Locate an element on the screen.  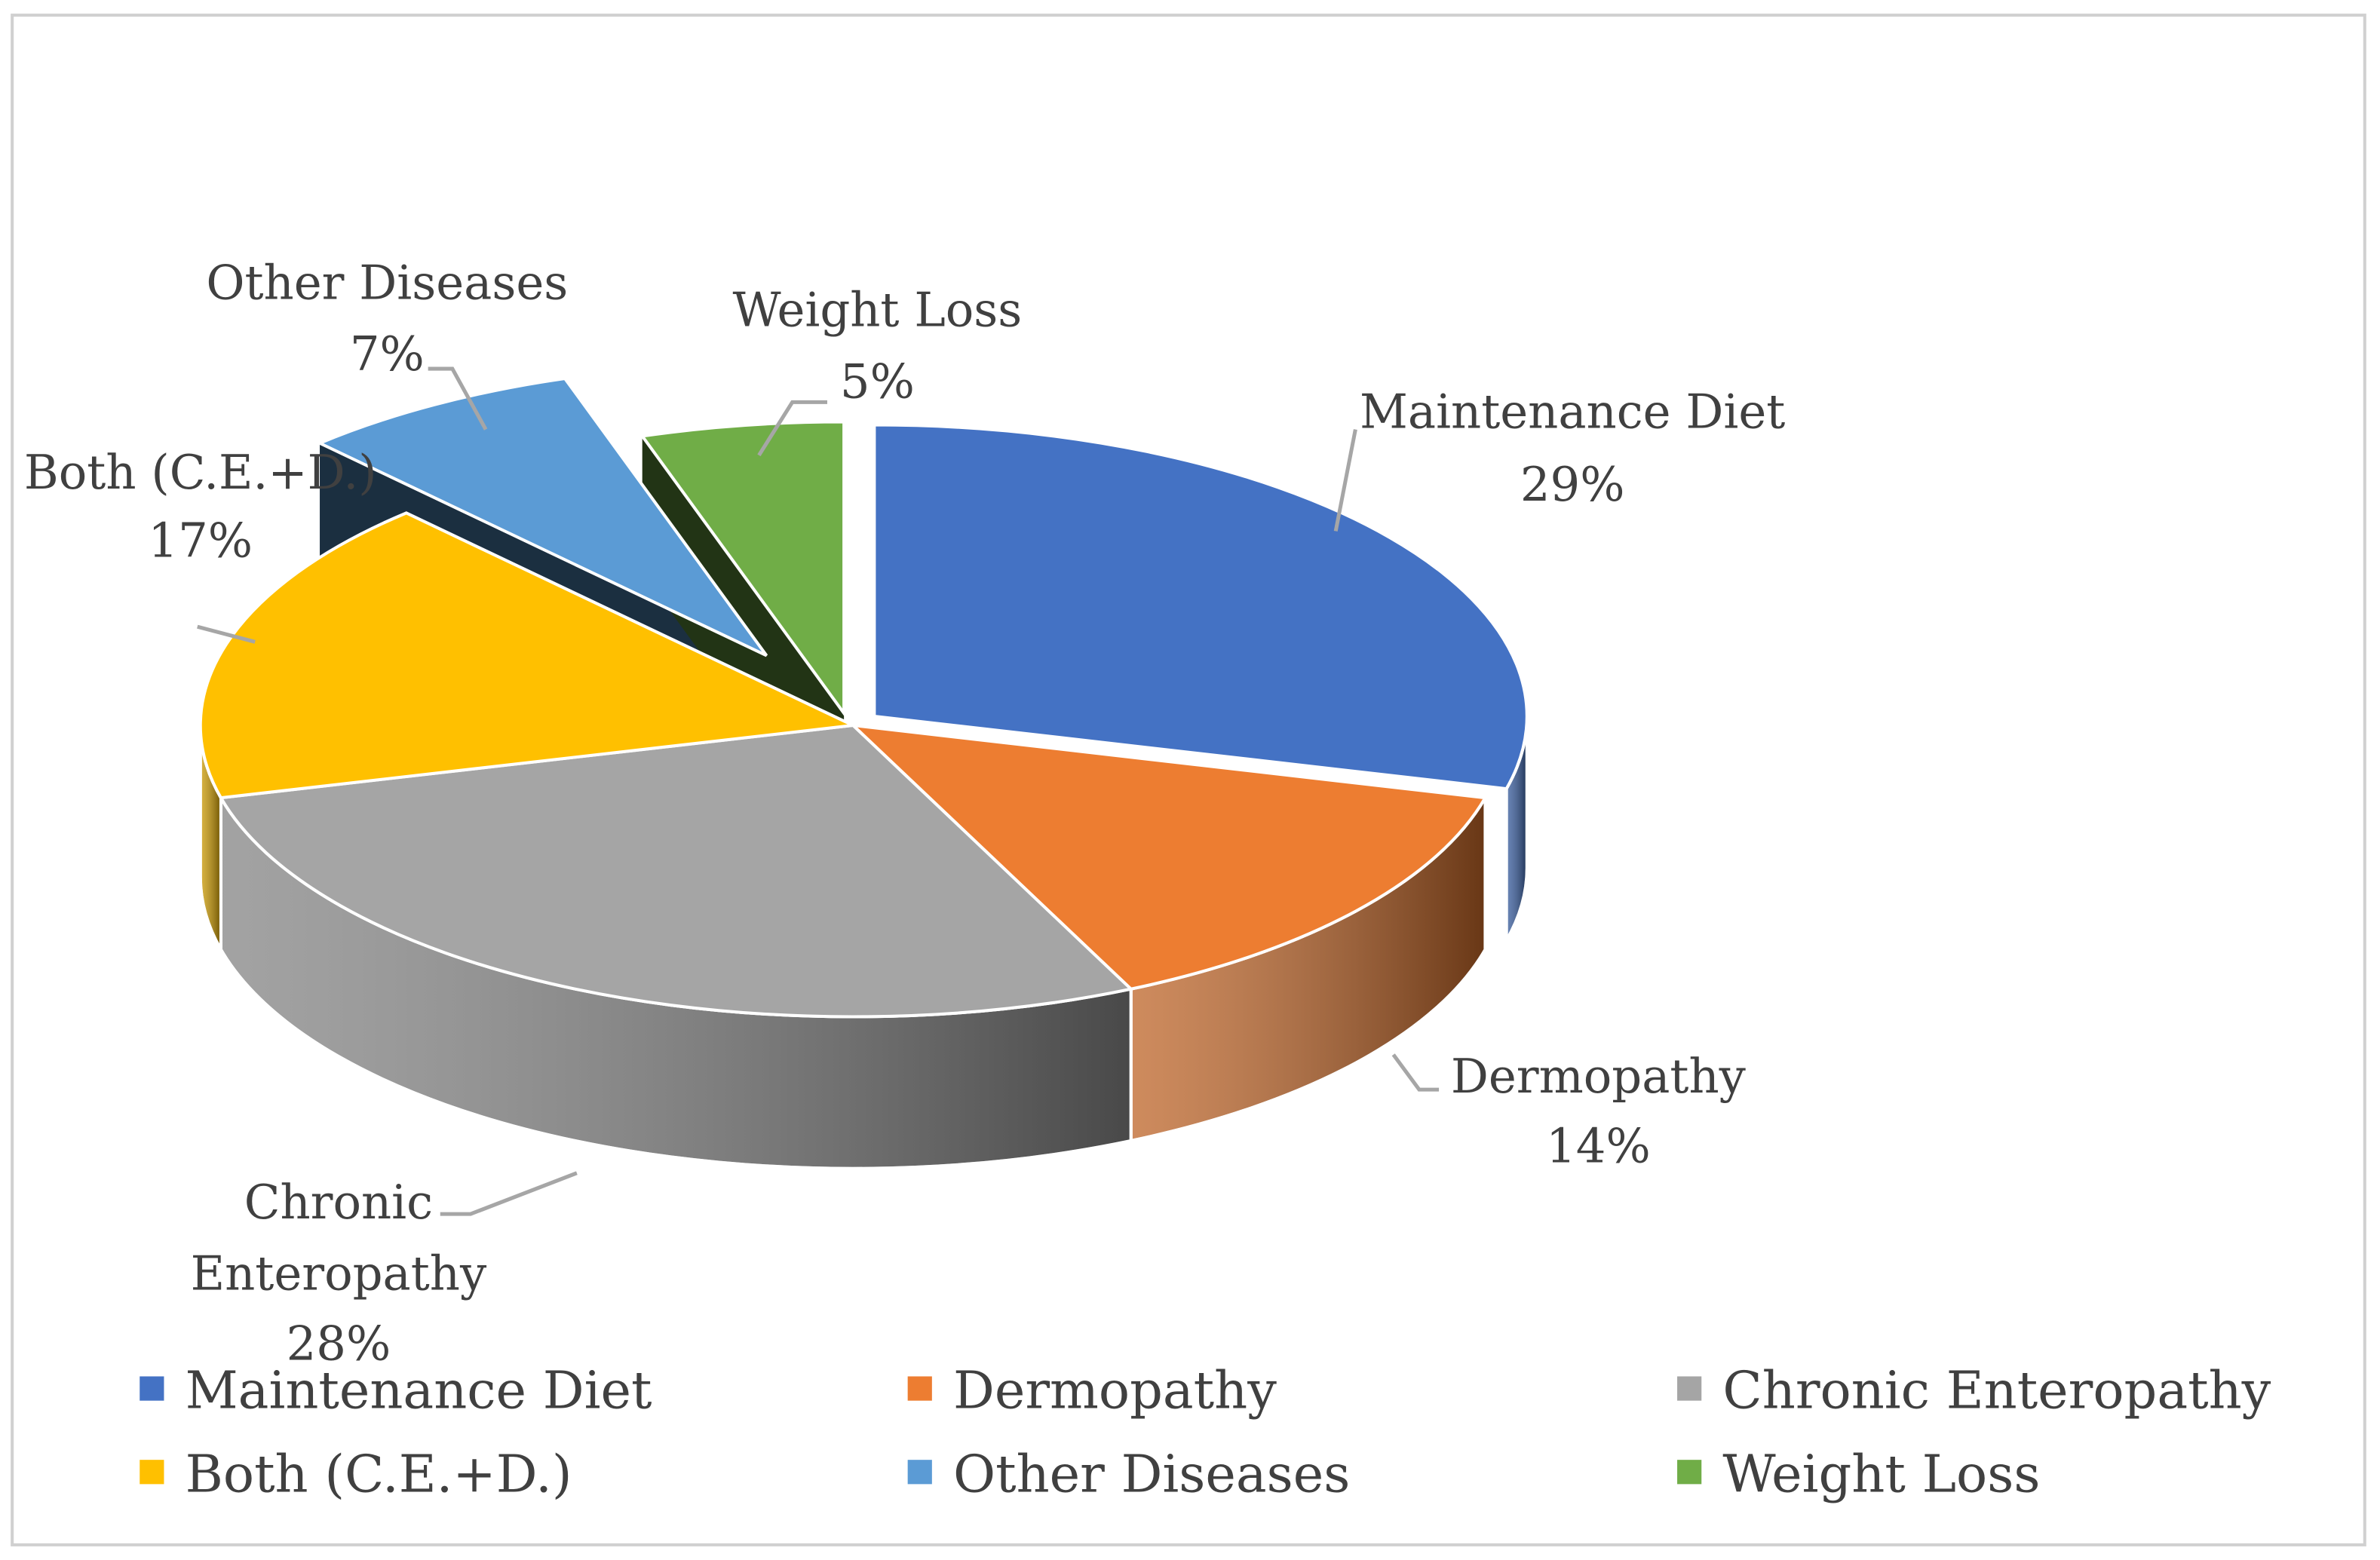
data-label-weight-loss-pct: 5% is located at coordinates (877, 381).